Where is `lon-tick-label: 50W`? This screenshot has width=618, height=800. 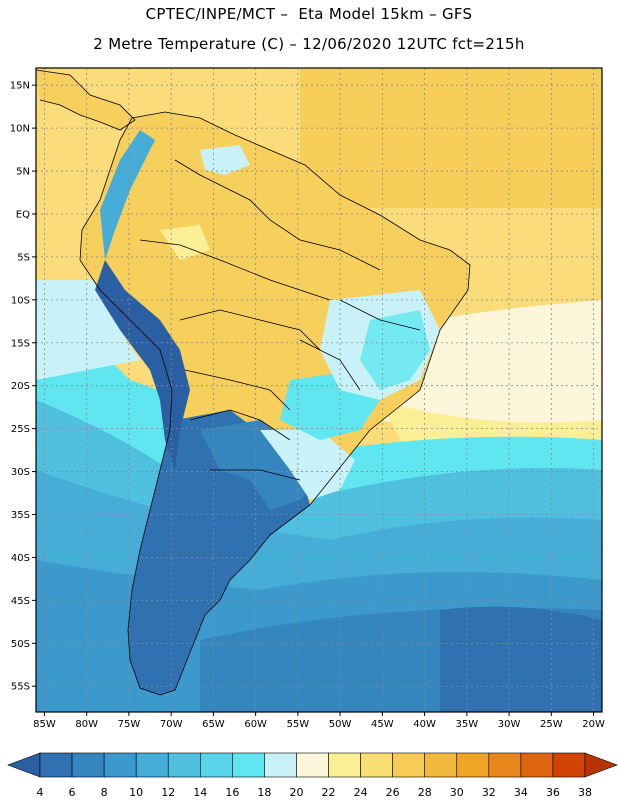 lon-tick-label: 50W is located at coordinates (340, 724).